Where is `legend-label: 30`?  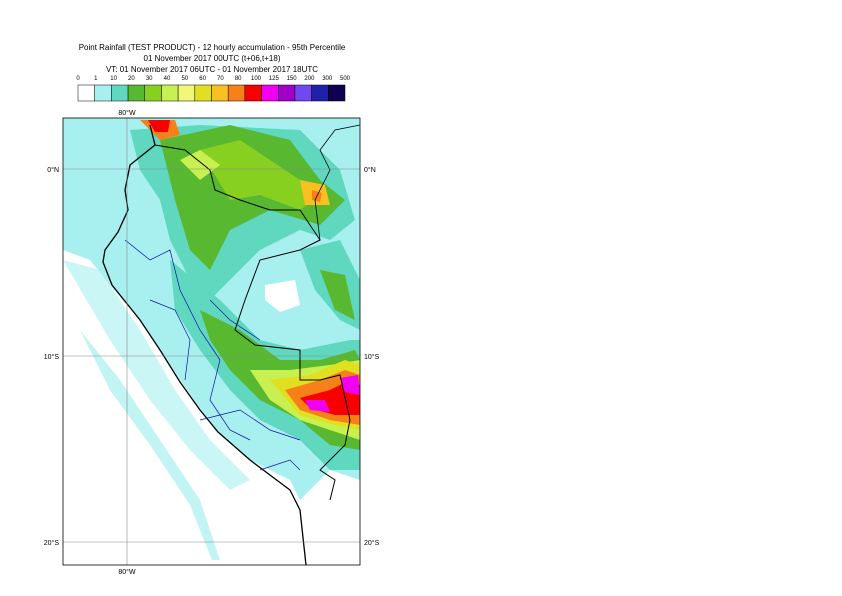 legend-label: 30 is located at coordinates (149, 79).